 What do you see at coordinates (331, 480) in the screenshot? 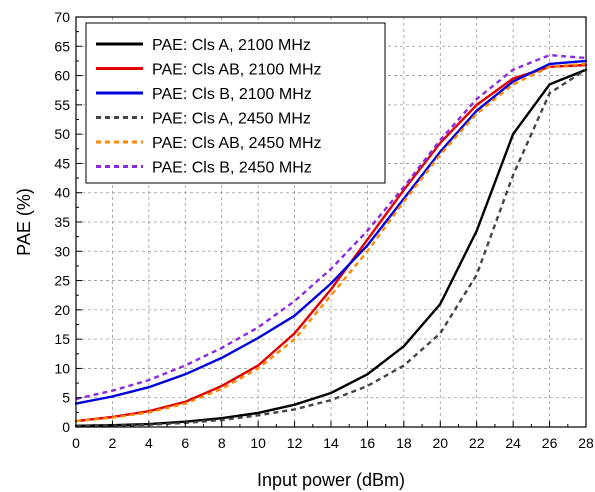
I see `x-axis-title: Input power (dBm)` at bounding box center [331, 480].